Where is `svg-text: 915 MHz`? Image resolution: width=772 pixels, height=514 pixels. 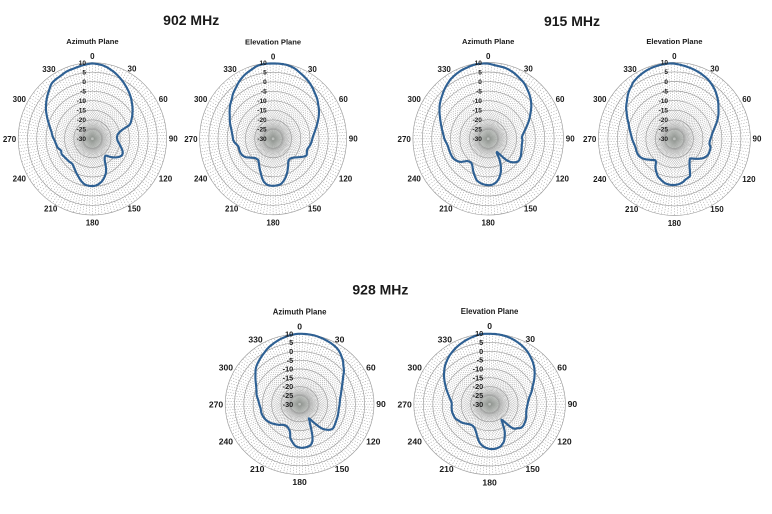 svg-text: 915 MHz is located at coordinates (572, 21).